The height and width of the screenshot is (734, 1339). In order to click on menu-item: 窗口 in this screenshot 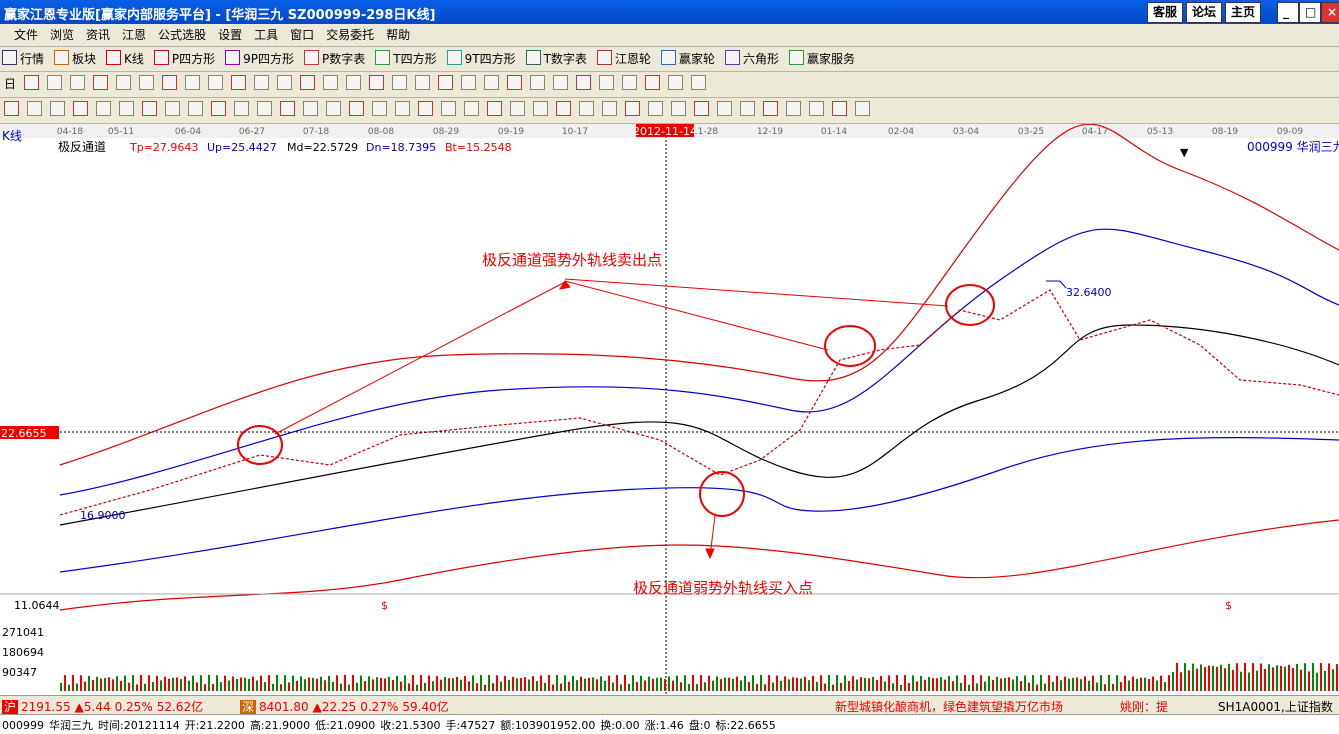, I will do `click(302, 35)`.